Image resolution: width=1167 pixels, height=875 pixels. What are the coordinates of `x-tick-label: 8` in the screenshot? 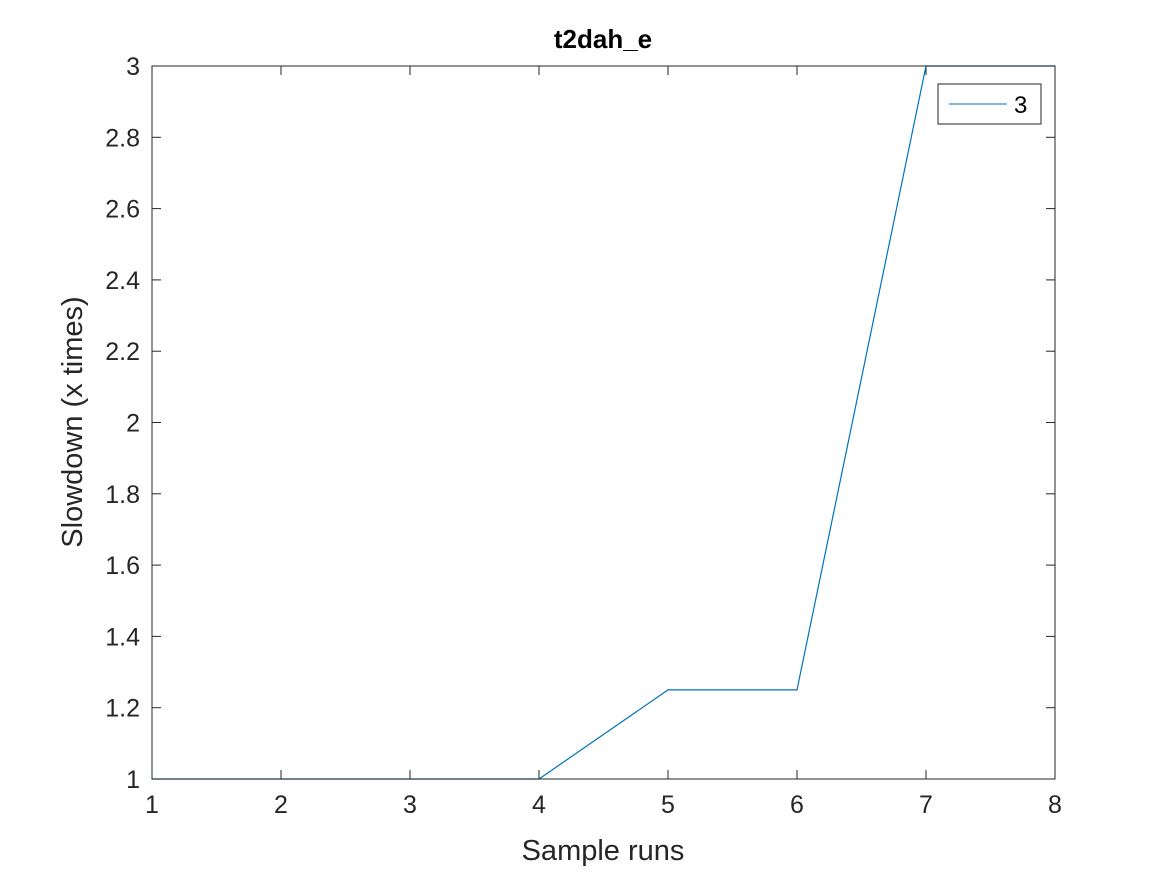 It's located at (1055, 805).